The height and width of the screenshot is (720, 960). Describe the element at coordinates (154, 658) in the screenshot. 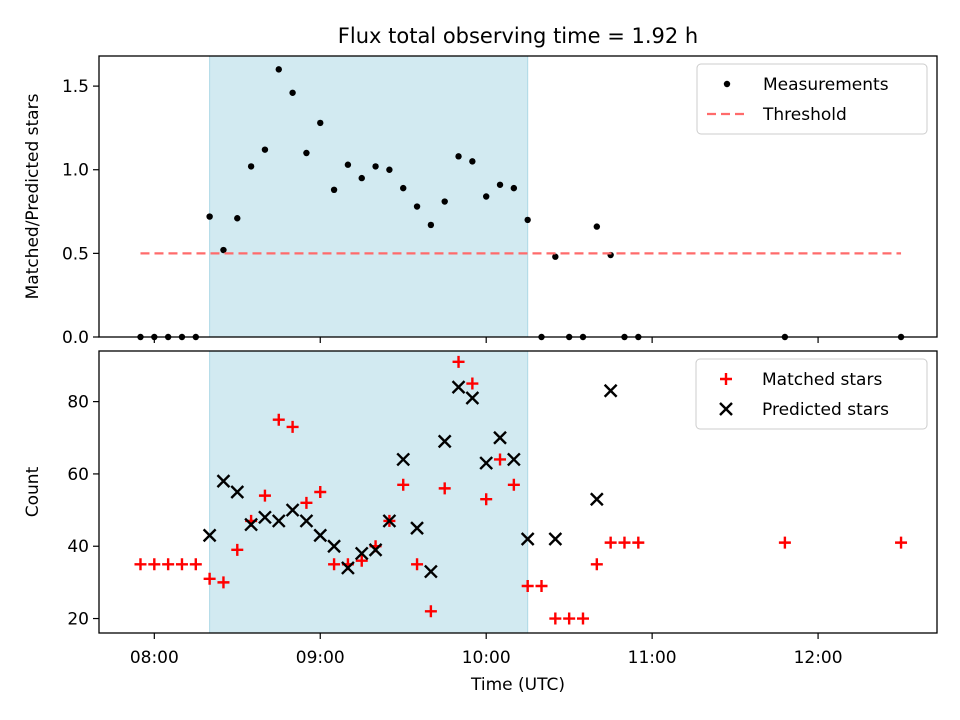

I see `x-tick-label: 08:00` at that location.